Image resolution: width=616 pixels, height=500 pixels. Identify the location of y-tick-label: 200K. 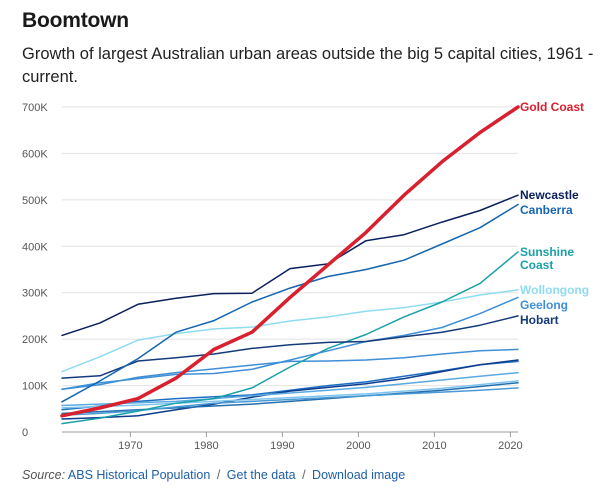
(35, 340).